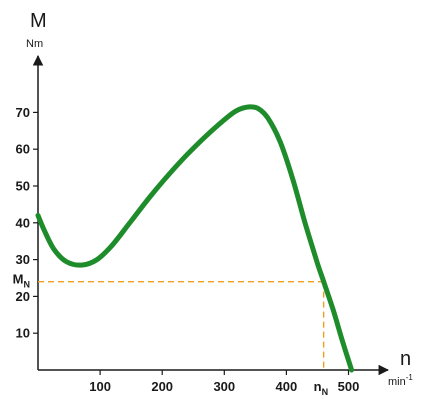 The width and height of the screenshot is (422, 399). What do you see at coordinates (405, 359) in the screenshot?
I see `x-axis-symbol: n` at bounding box center [405, 359].